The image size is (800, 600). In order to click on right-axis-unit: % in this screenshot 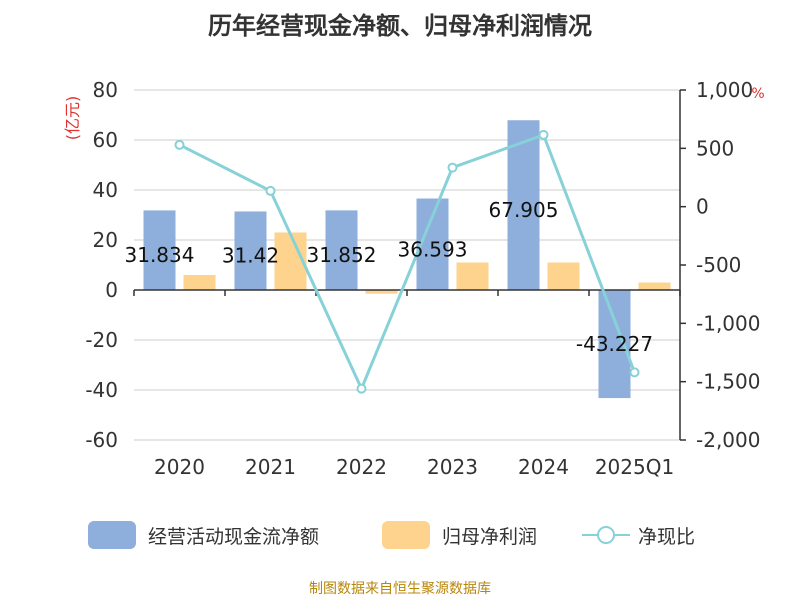, I will do `click(757, 94)`.